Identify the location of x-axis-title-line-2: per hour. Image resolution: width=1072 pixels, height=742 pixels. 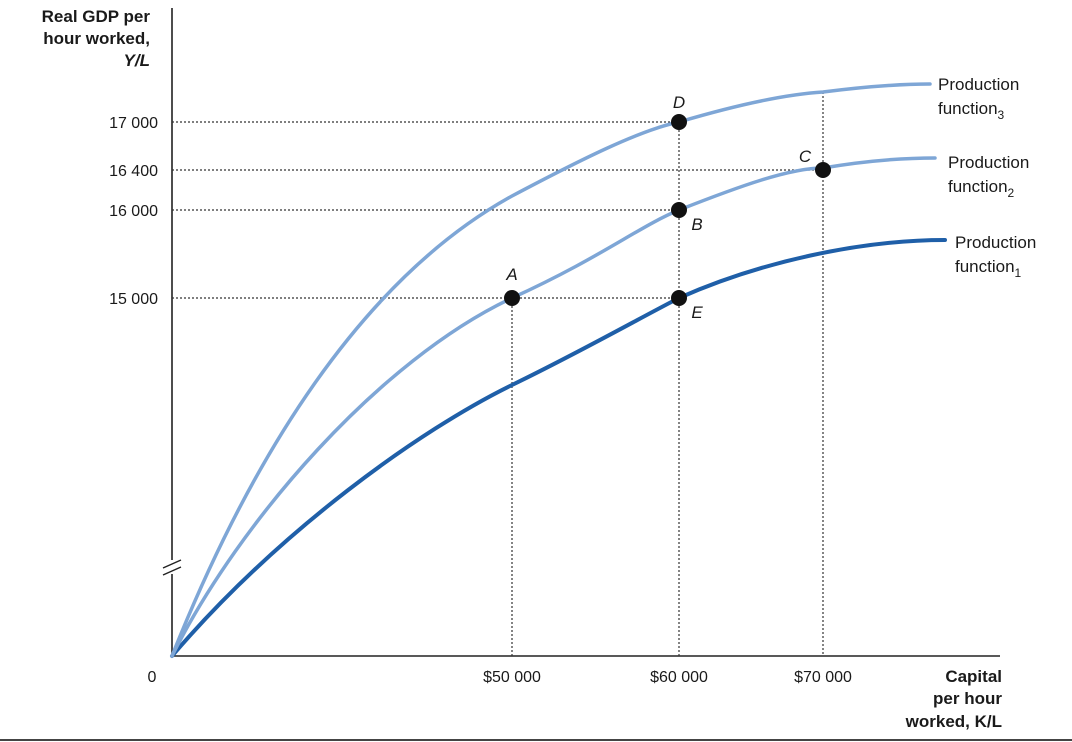
(967, 698).